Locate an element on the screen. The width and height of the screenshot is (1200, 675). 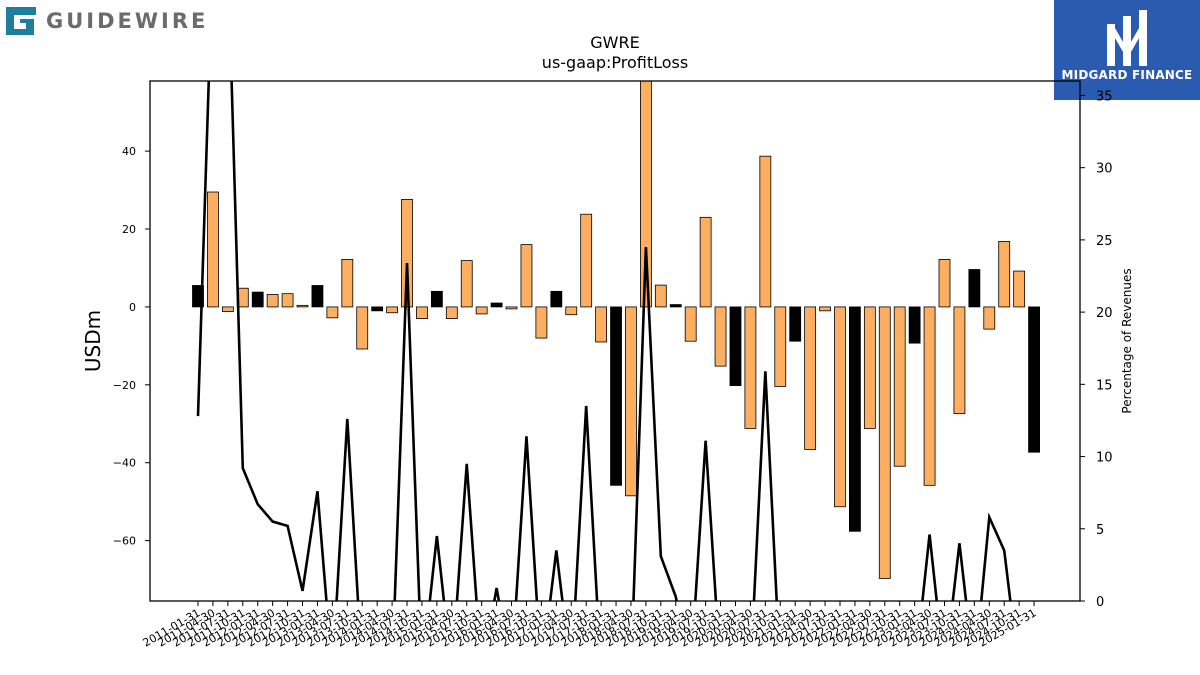
guidewire-logo: GUIDEWIRE is located at coordinates (106, 21).